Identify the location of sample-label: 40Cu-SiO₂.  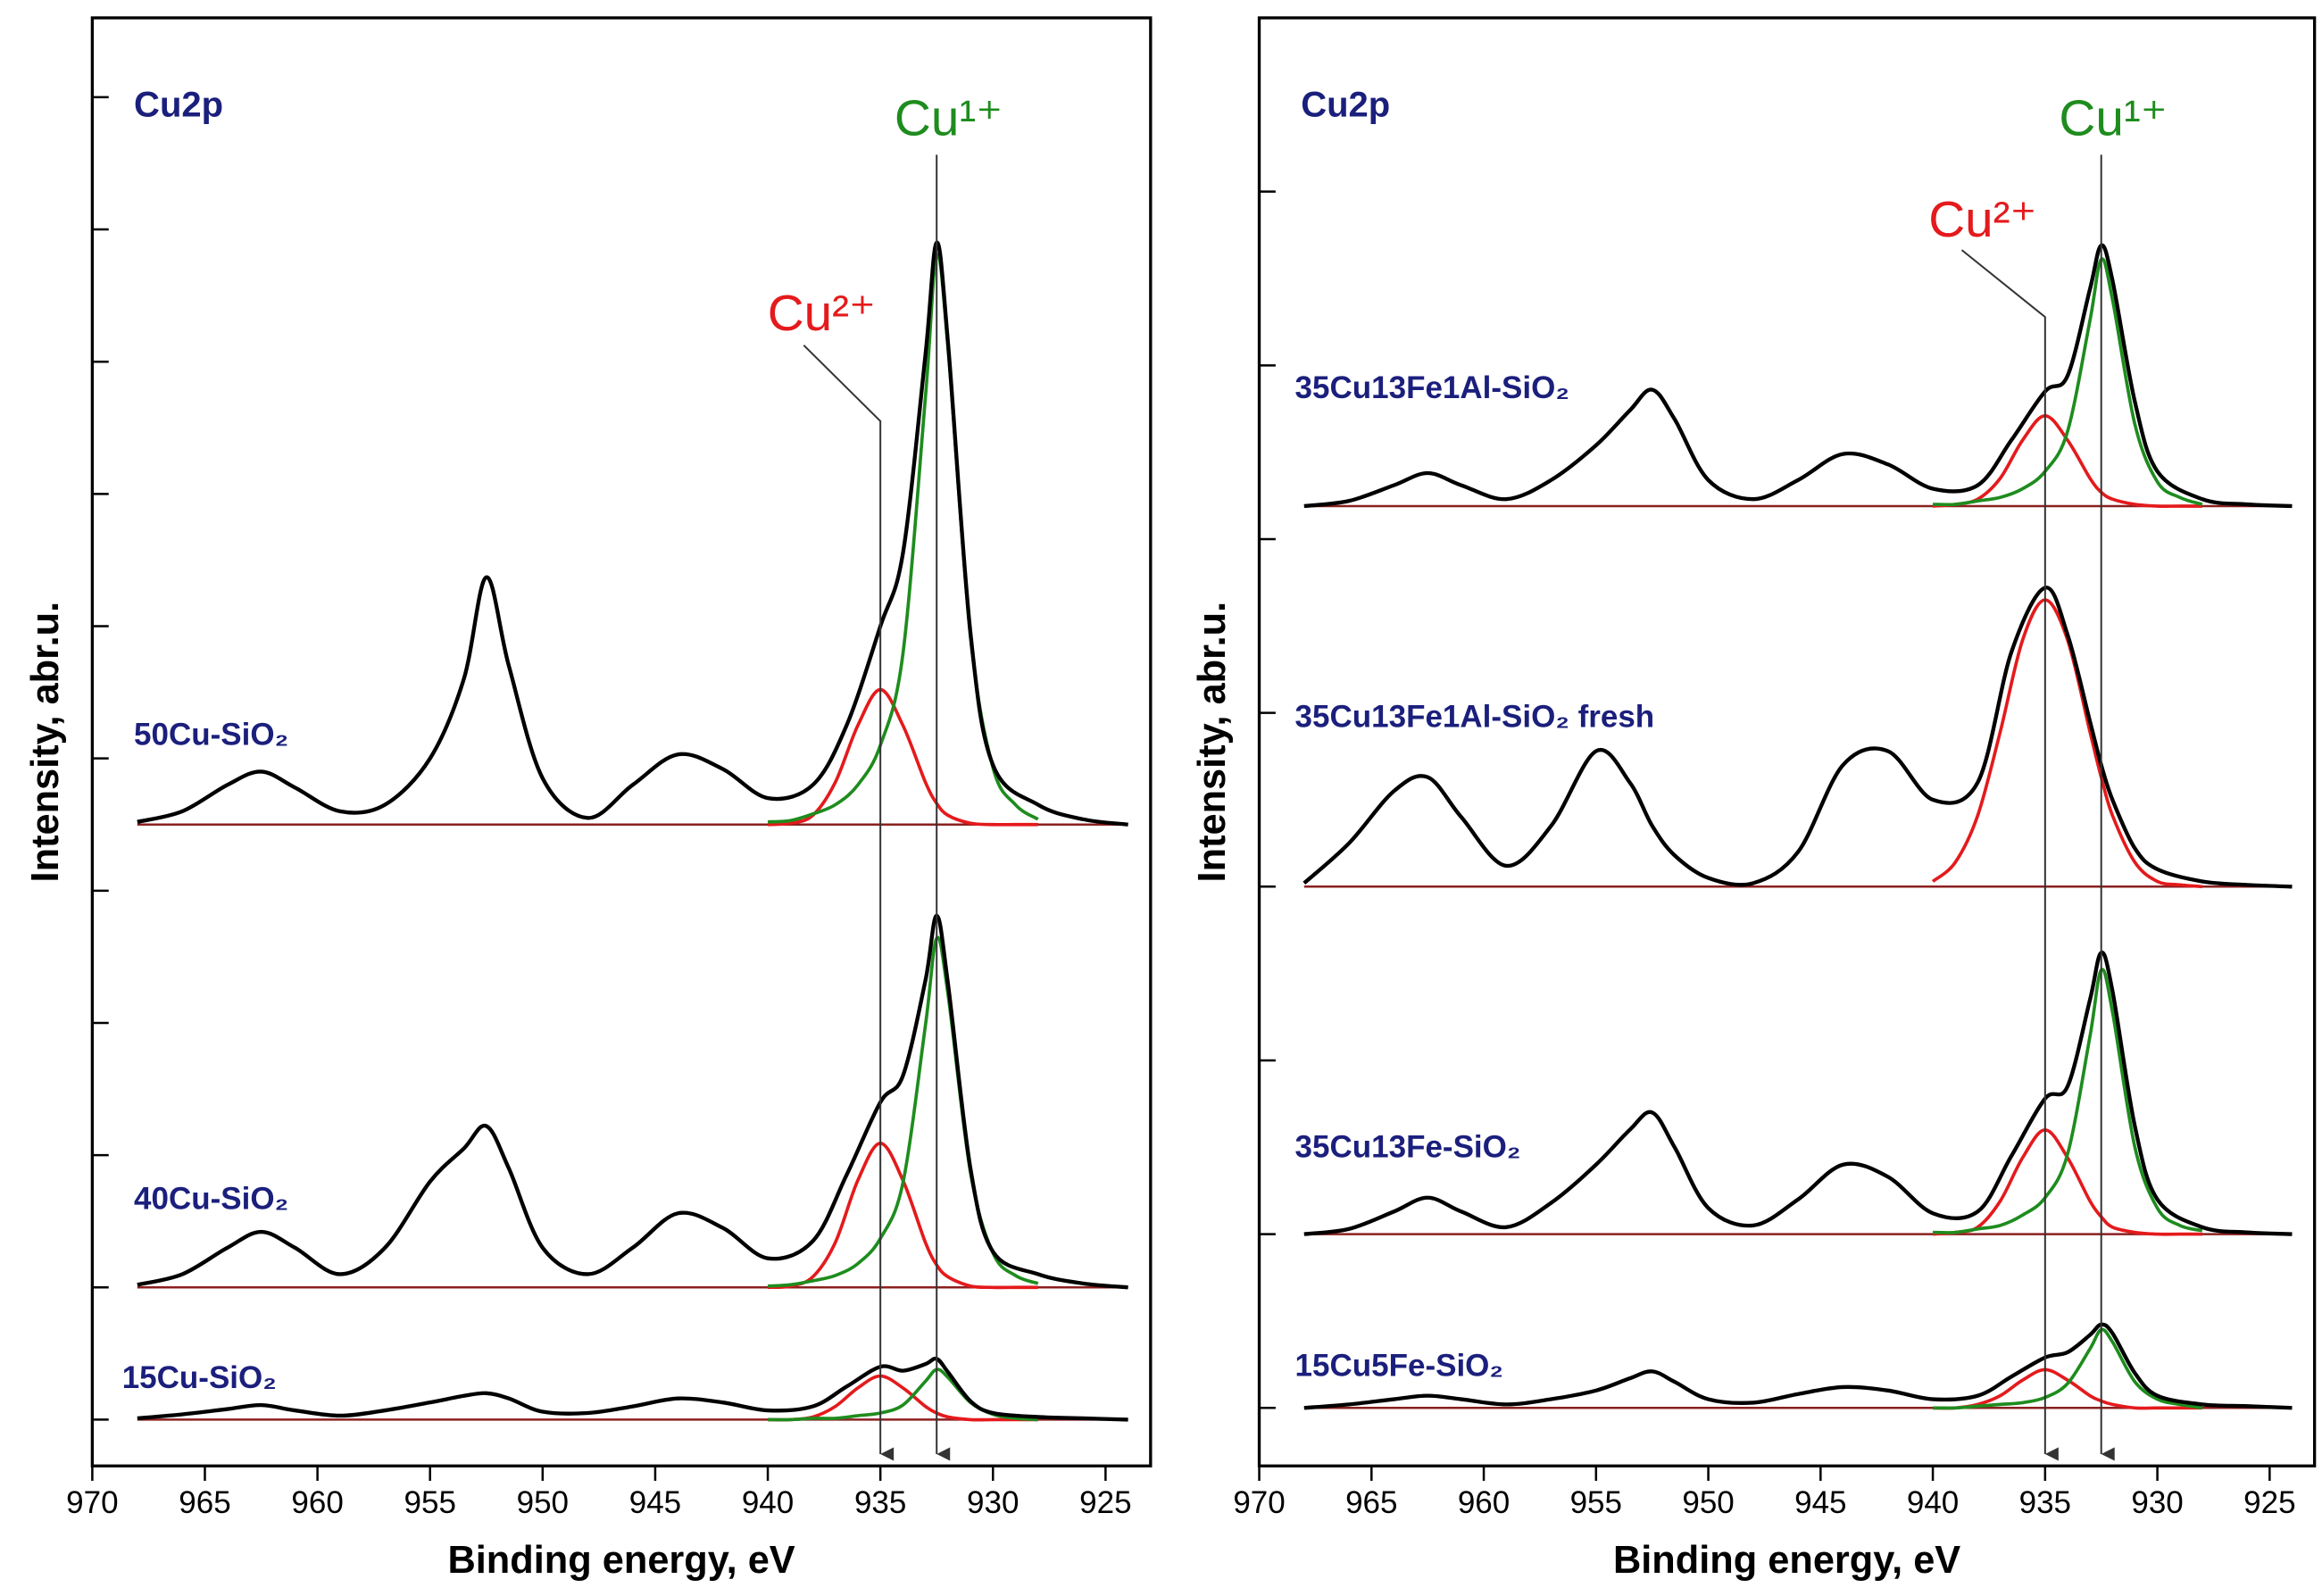
(211, 1199).